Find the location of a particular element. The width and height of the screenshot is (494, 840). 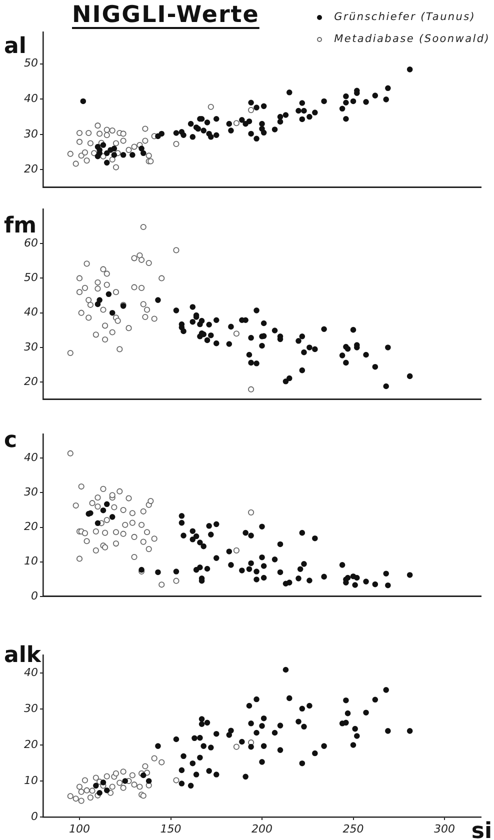

x-tick-label: 250 is located at coordinates (353, 829).